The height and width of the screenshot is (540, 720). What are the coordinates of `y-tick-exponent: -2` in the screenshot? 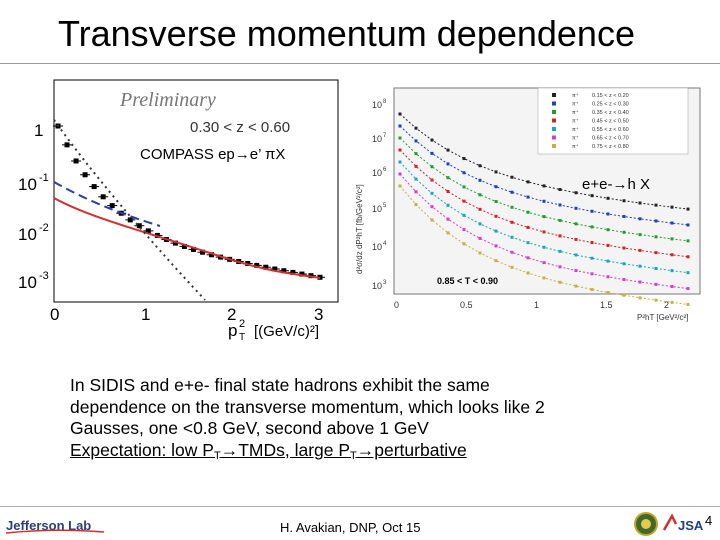 It's located at (44, 228).